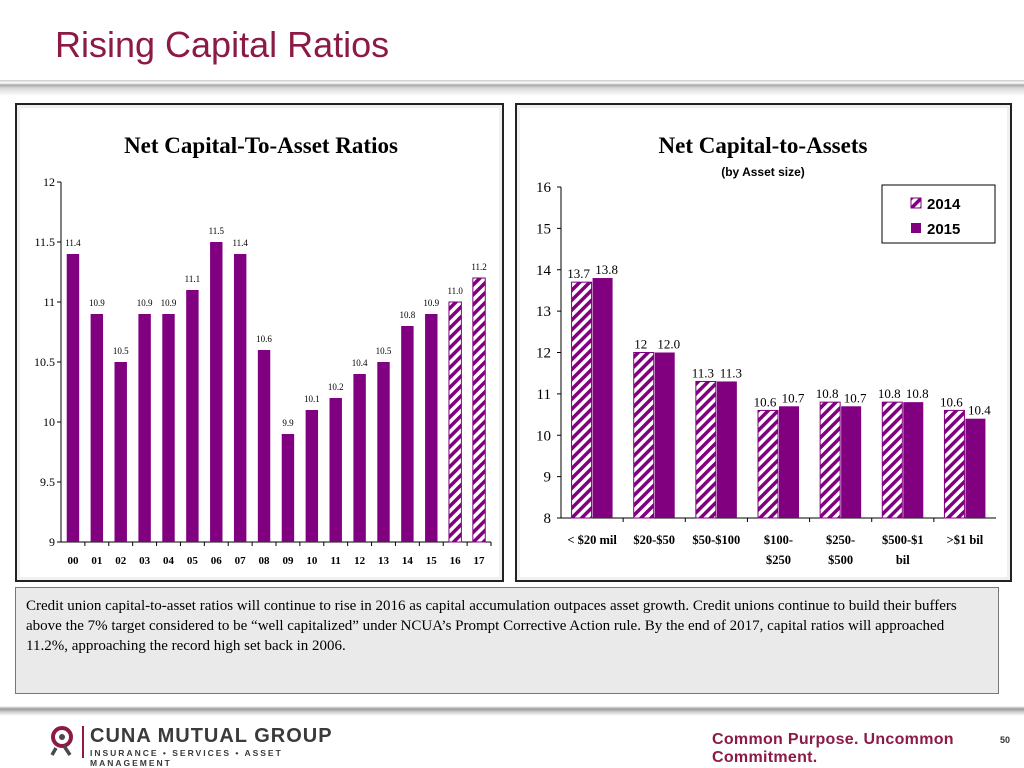 This screenshot has height=768, width=1024. I want to click on x-tick-label: $500-$1, so click(903, 540).